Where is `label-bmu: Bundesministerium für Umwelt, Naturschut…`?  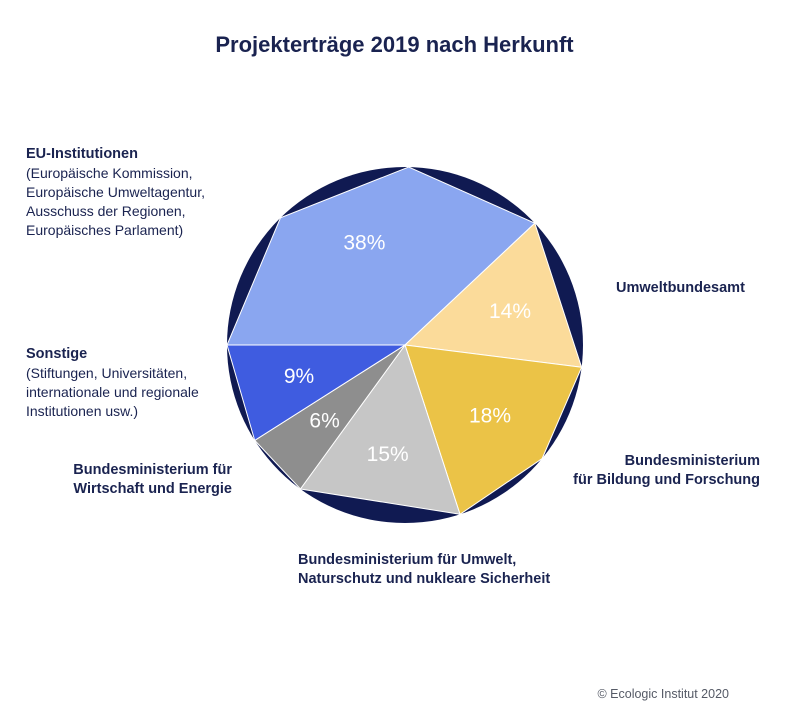
label-bmu: Bundesministerium für Umwelt, Naturschut… is located at coordinates (424, 570).